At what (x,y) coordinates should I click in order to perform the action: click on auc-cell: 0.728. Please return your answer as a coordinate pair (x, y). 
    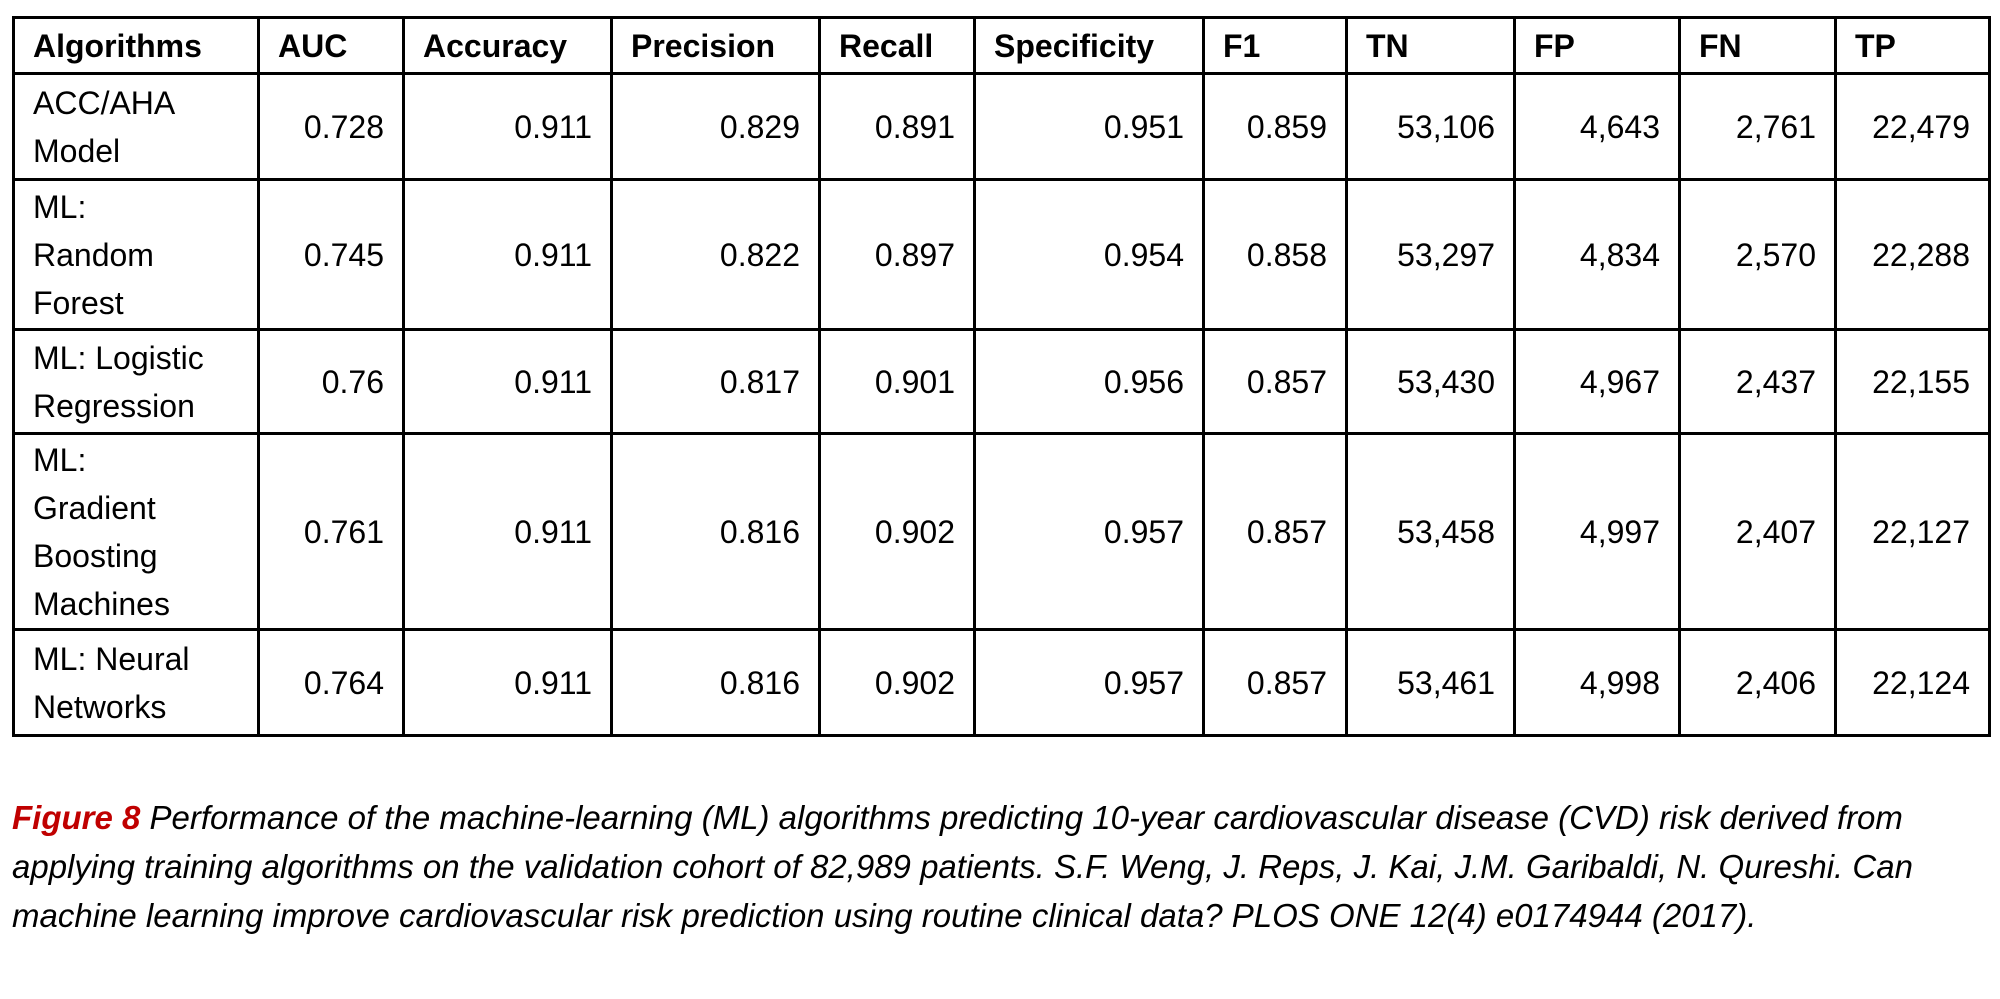
    Looking at the image, I should click on (331, 126).